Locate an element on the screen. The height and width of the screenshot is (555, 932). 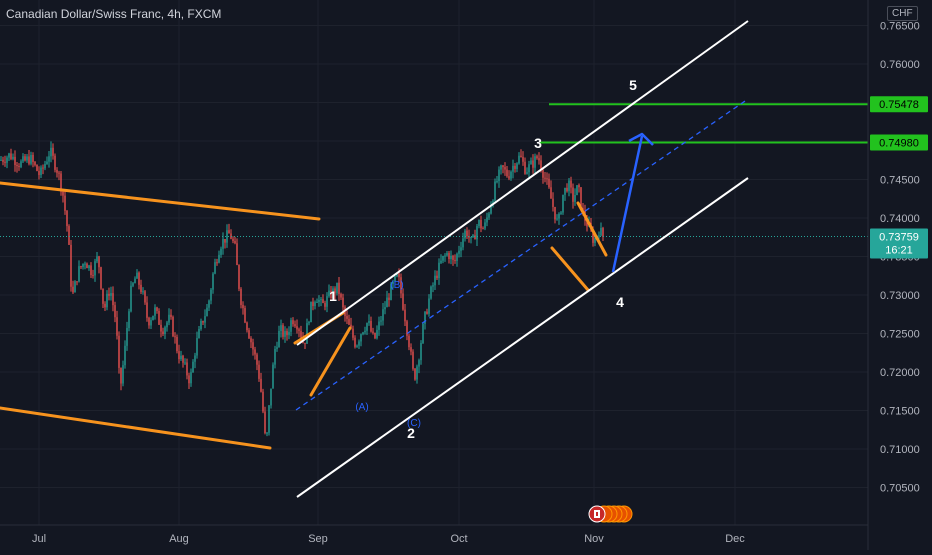
currency-badge: CHF is located at coordinates (902, 13).